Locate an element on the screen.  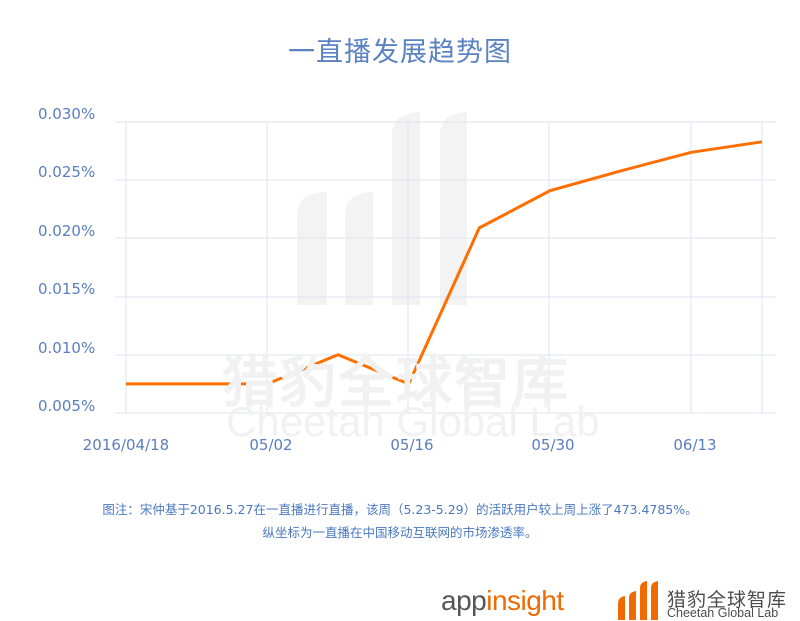
x-tick-label: 06/13 is located at coordinates (695, 445).